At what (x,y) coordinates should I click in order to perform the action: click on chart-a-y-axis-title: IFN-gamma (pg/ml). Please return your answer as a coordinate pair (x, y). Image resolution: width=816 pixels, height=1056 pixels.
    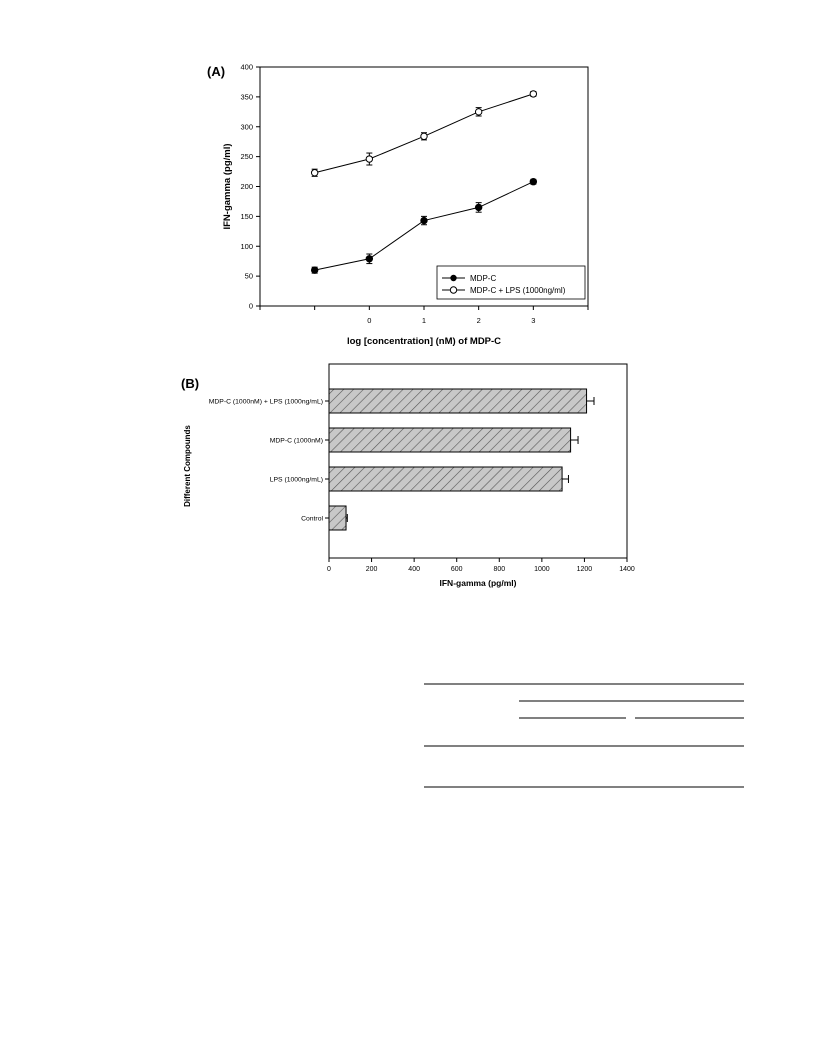
    Looking at the image, I should click on (227, 186).